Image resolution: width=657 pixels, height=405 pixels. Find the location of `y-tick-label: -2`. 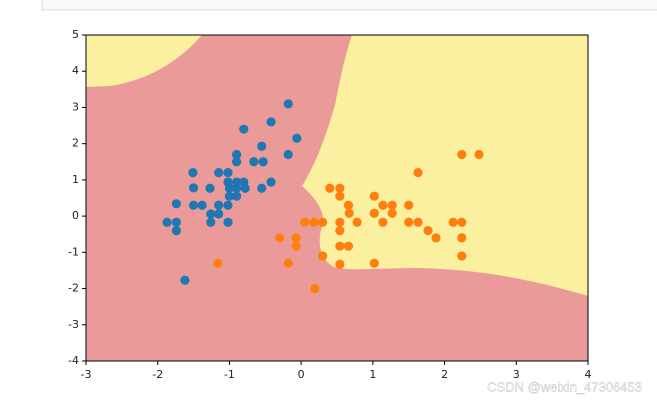

y-tick-label: -2 is located at coordinates (73, 288).